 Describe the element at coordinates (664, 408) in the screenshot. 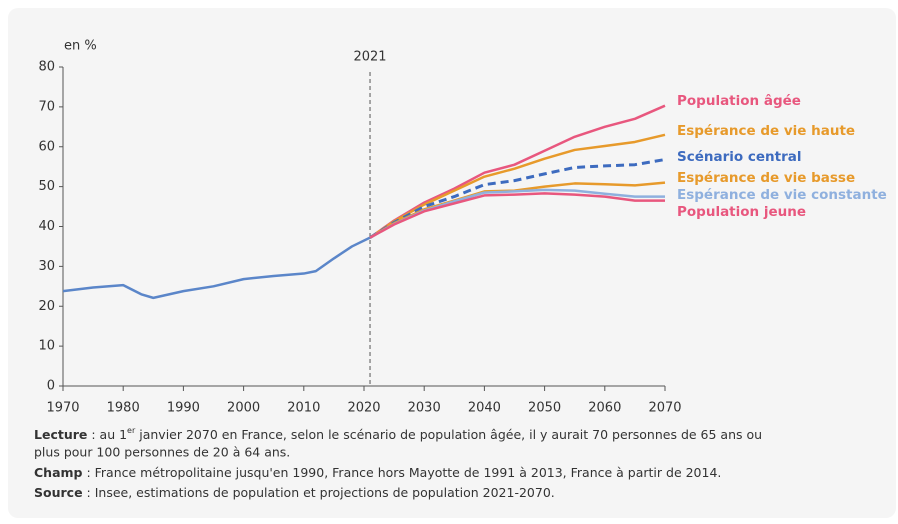

I see `x-tick-label: 2070` at that location.